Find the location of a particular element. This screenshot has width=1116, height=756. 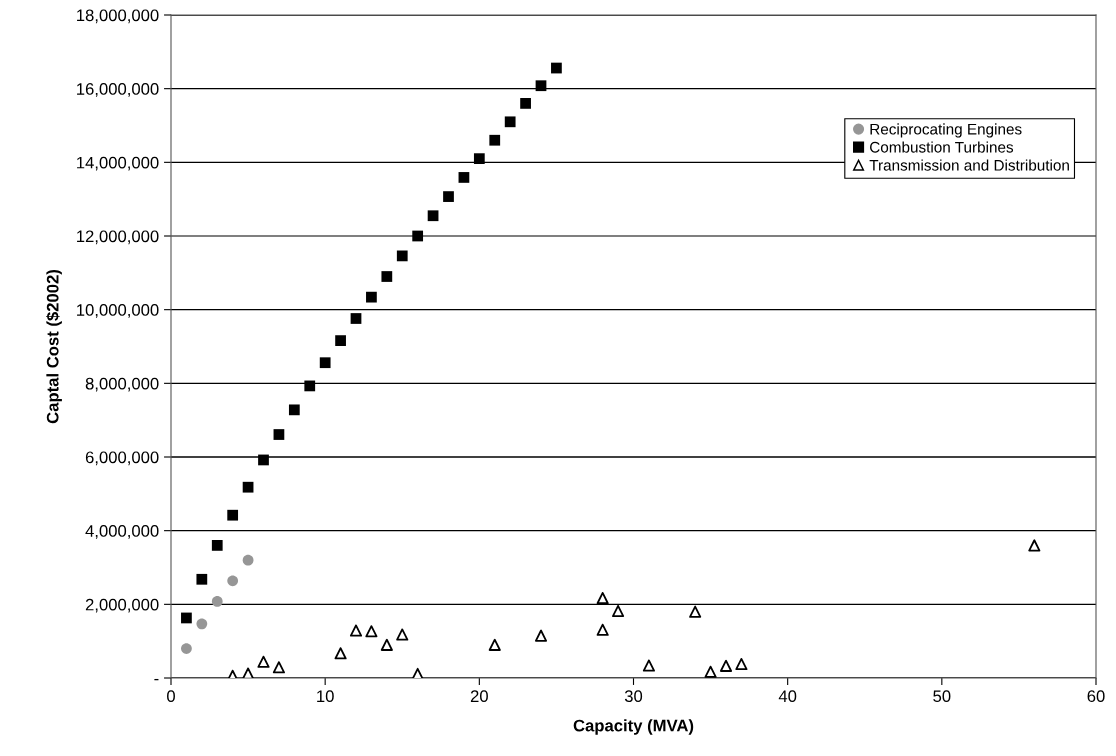

y-tick-label: 14,000,000 is located at coordinates (118, 163).